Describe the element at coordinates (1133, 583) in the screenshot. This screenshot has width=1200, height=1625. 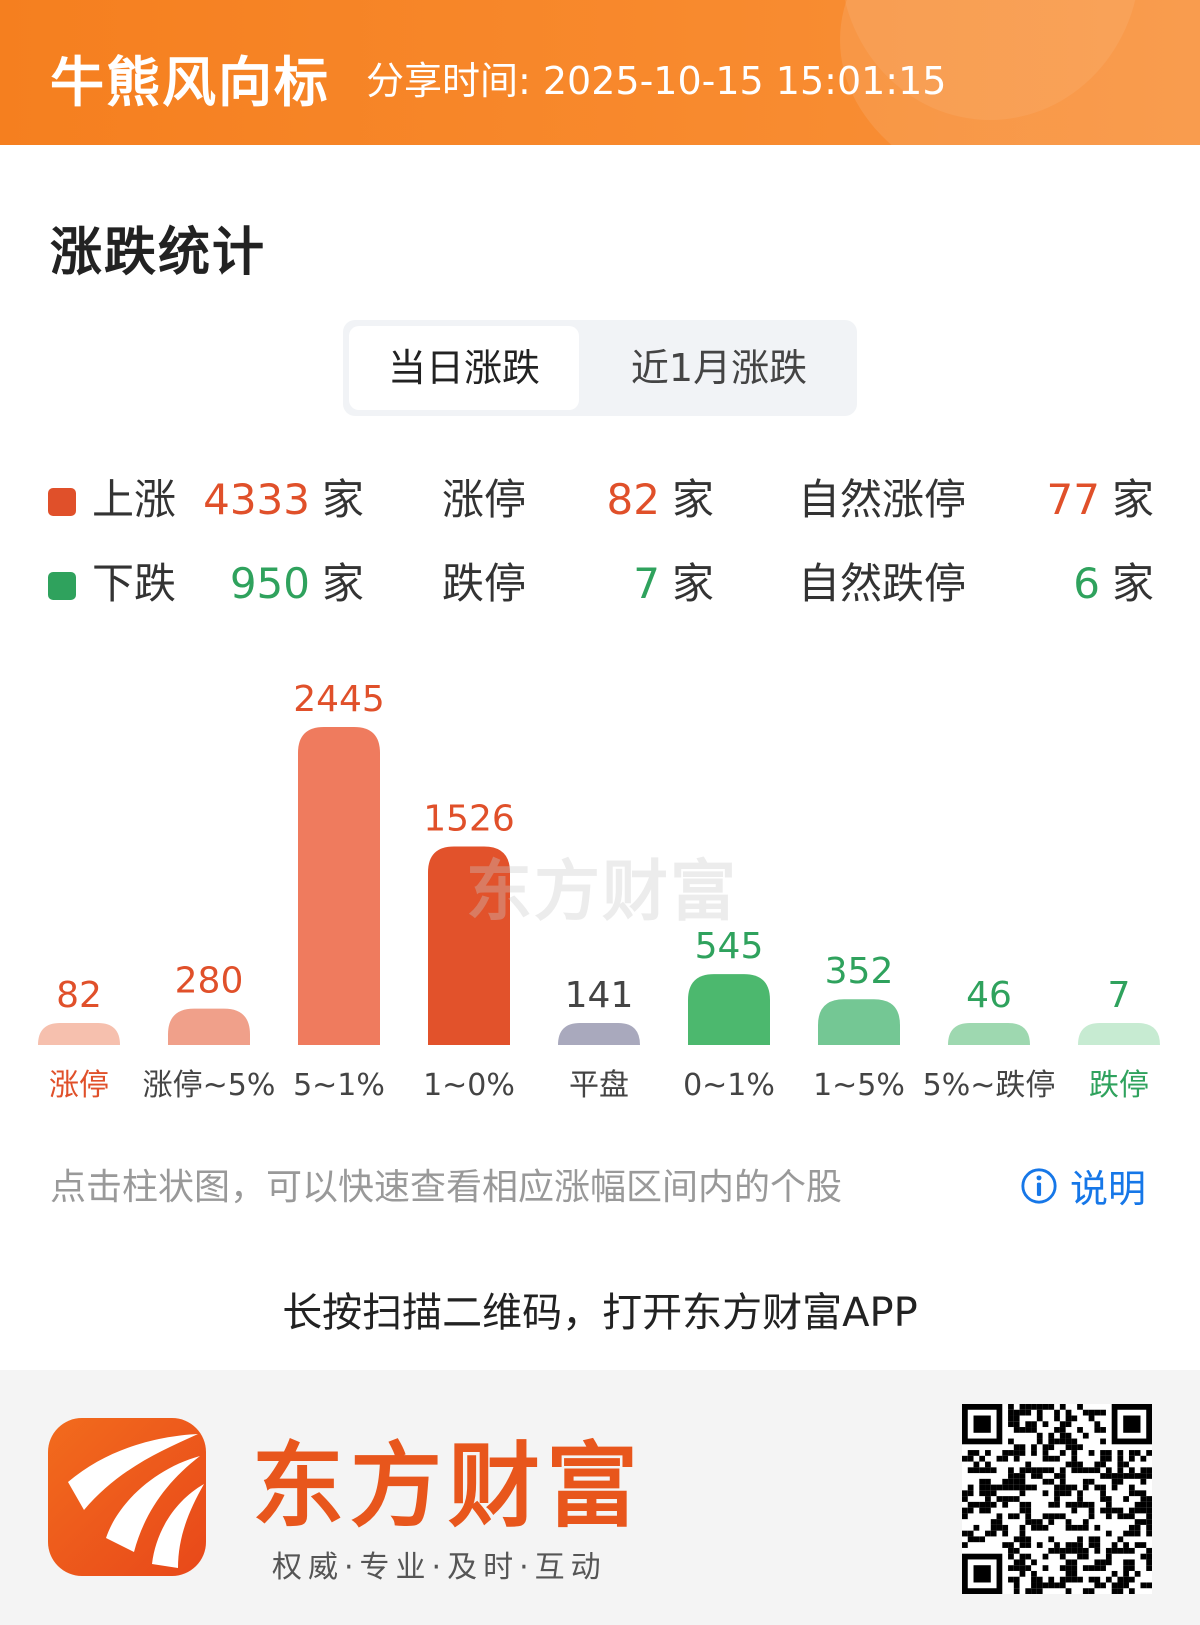
I see `natural-limit-down-unit: 家` at that location.